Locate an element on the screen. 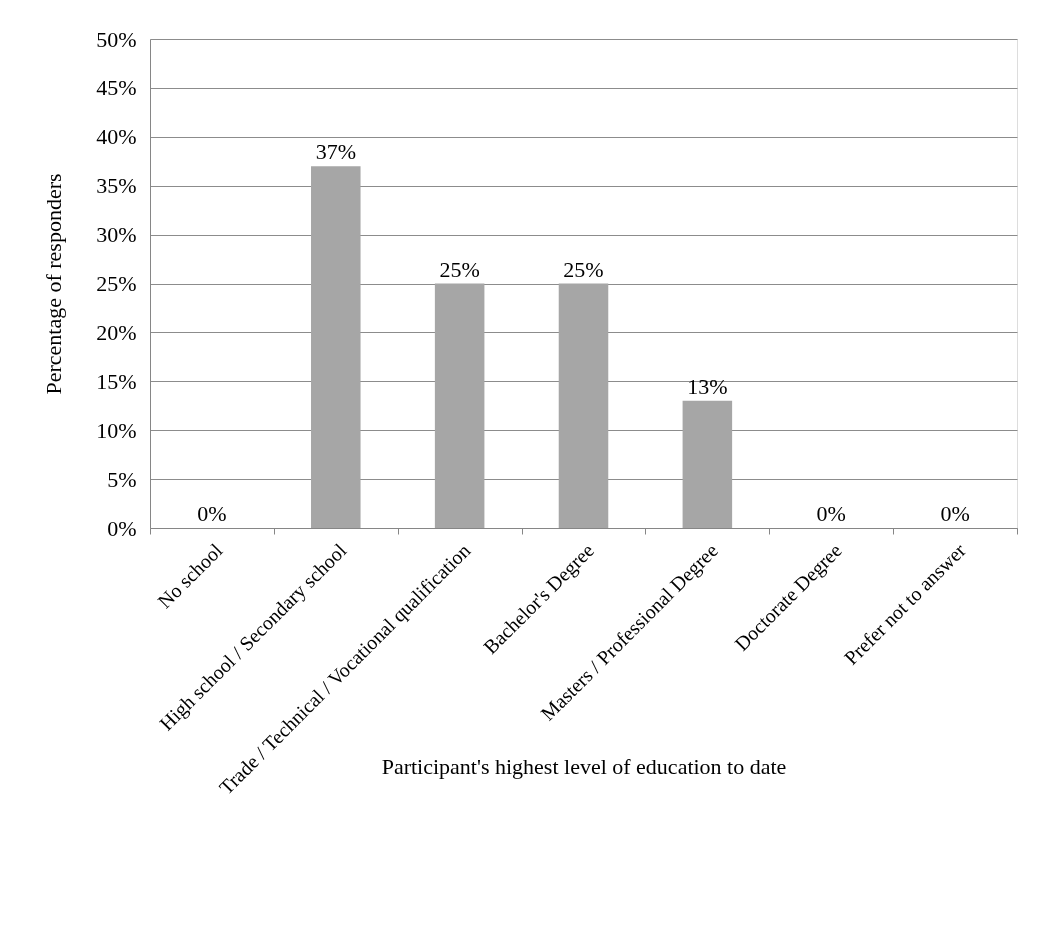 The image size is (1059, 947). y-tick-label: 35% is located at coordinates (116, 186).